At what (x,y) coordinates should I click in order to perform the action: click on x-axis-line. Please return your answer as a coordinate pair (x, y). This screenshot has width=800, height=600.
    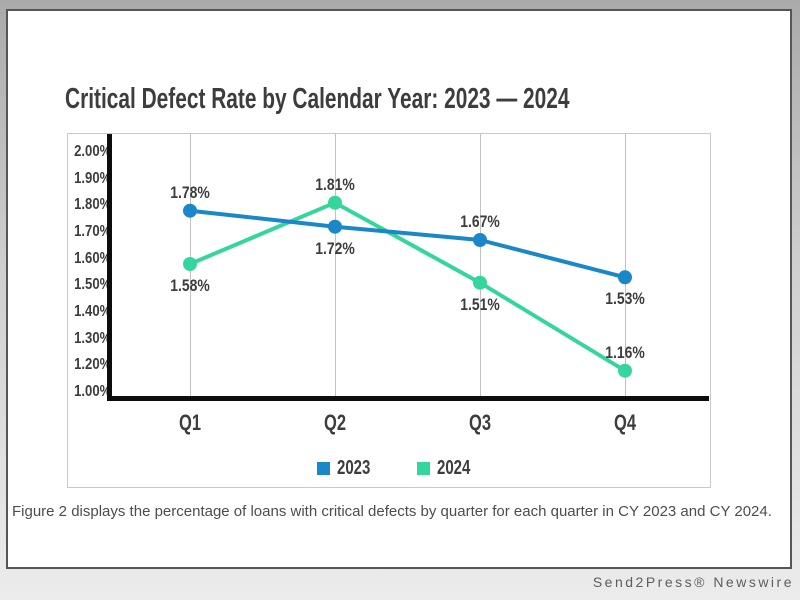
    Looking at the image, I should click on (408, 398).